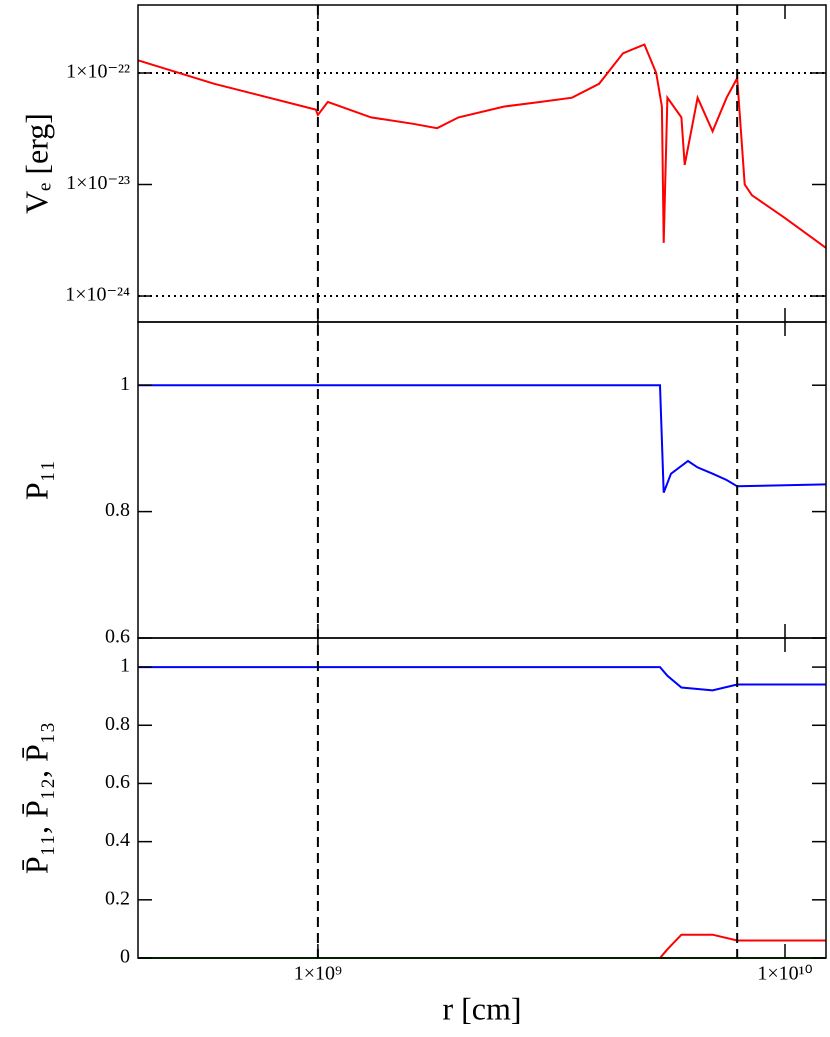 Image resolution: width=830 pixels, height=1037 pixels. What do you see at coordinates (36, 480) in the screenshot?
I see `y-axis-label: P₁₁` at bounding box center [36, 480].